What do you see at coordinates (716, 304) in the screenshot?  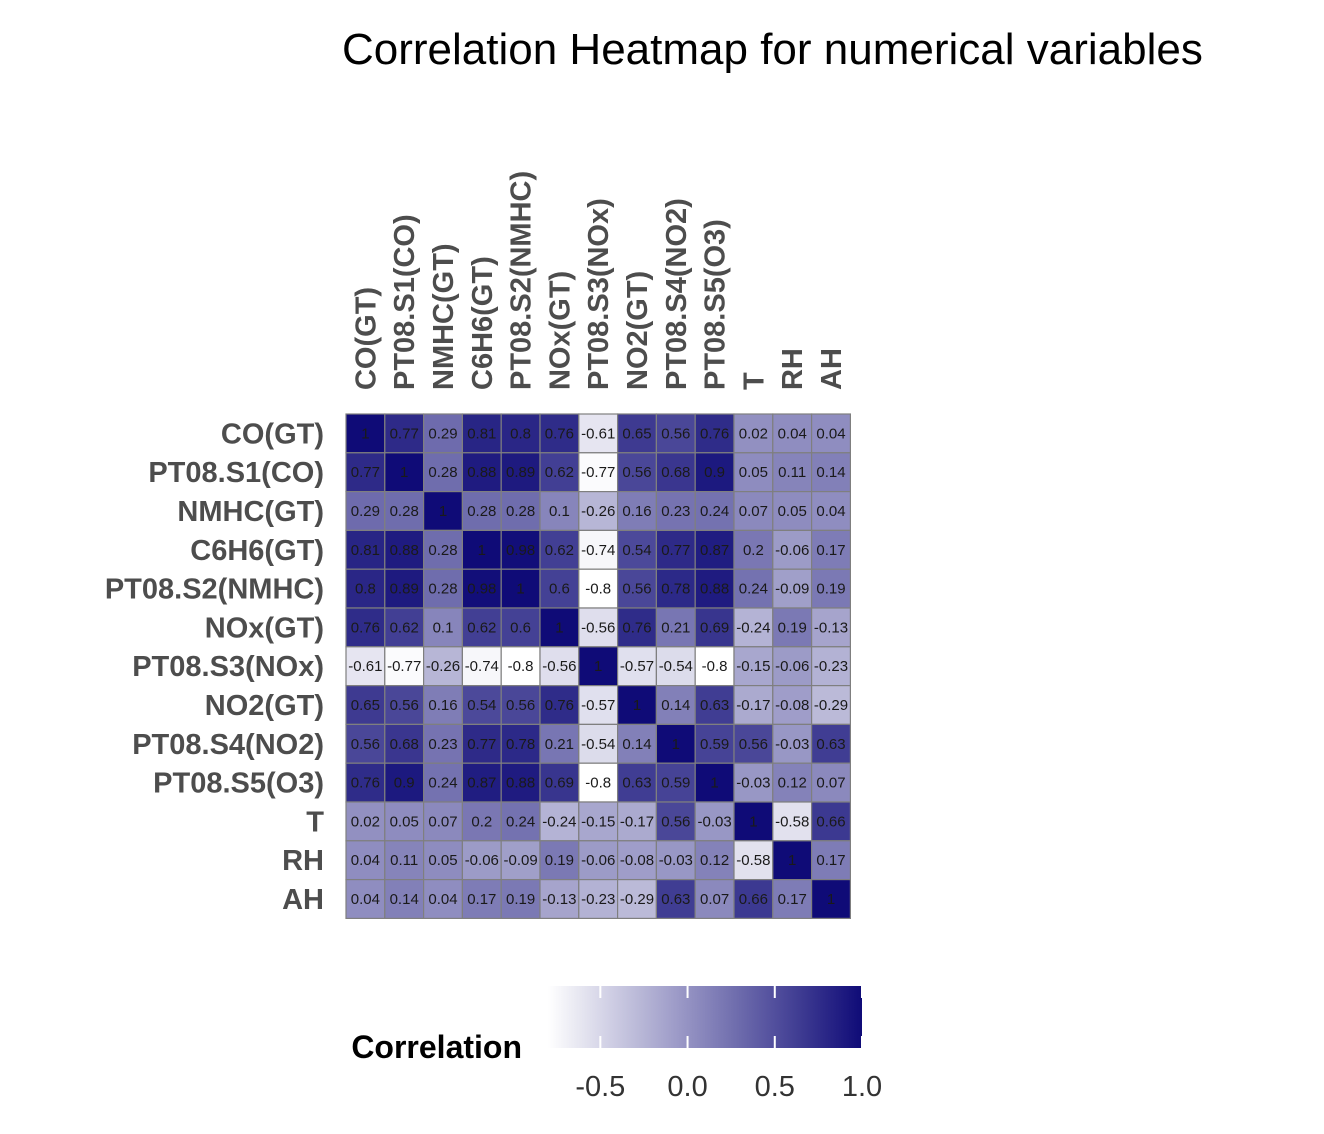 I see `x-label-pt08-s5-o3: PT08.S5(O3)` at bounding box center [716, 304].